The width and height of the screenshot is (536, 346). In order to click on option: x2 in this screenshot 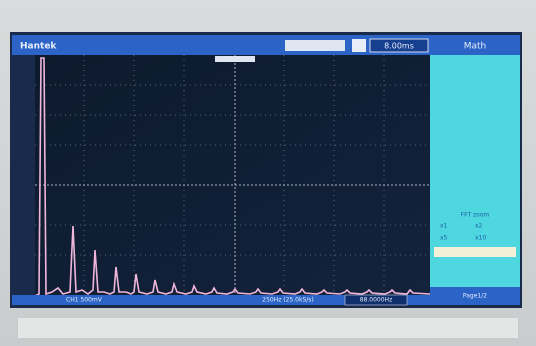, I will do `click(479, 226)`.